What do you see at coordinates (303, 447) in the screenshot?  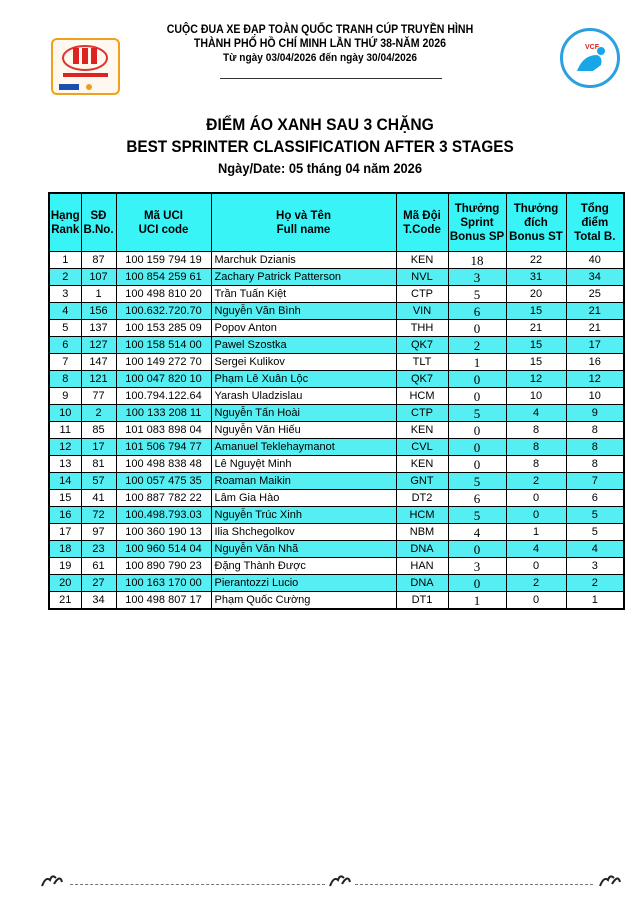 I see `cell-full-name: Amanuel Teklehaymanot` at bounding box center [303, 447].